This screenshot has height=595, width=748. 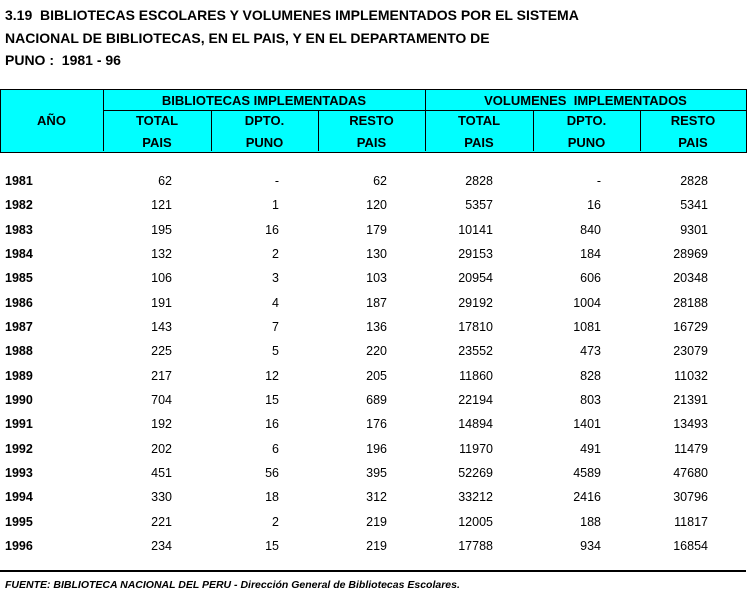 What do you see at coordinates (19, 448) in the screenshot?
I see `row-year: 1992` at bounding box center [19, 448].